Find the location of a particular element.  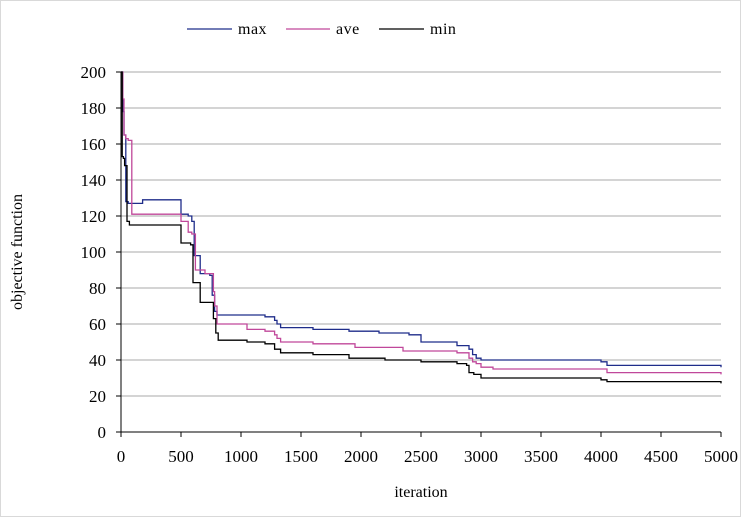

x-tick-label: 500 is located at coordinates (181, 456).